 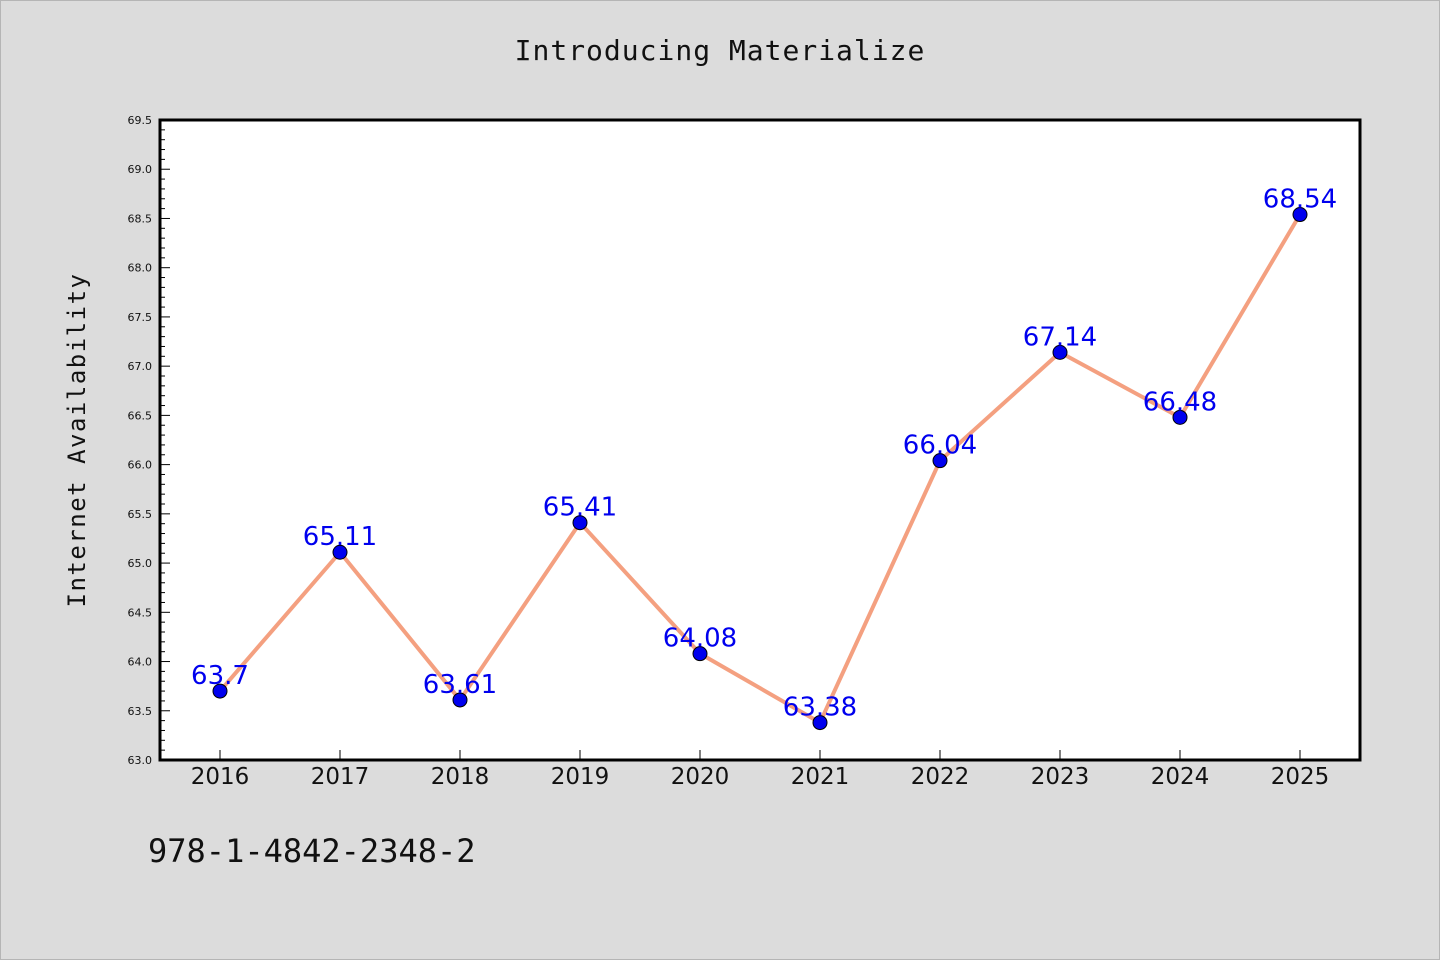 I want to click on y-tick-label: 64.5, so click(x=140, y=612).